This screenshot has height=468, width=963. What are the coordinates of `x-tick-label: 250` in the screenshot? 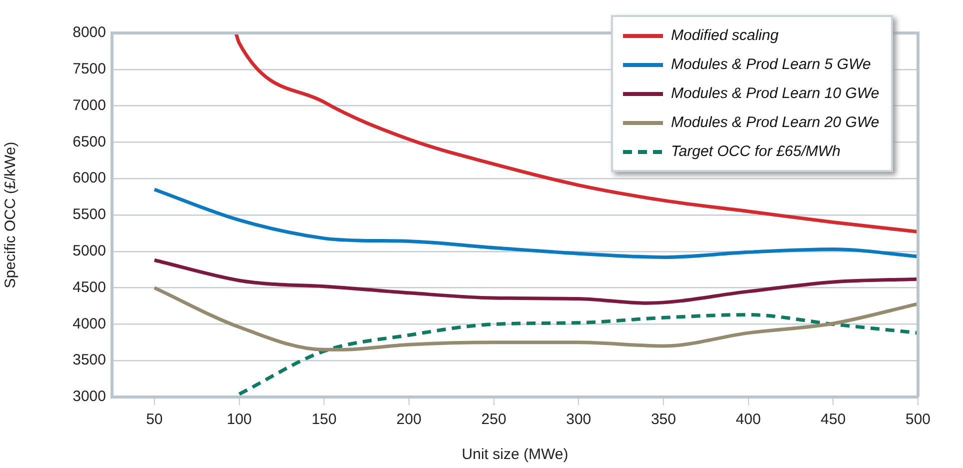 It's located at (493, 419).